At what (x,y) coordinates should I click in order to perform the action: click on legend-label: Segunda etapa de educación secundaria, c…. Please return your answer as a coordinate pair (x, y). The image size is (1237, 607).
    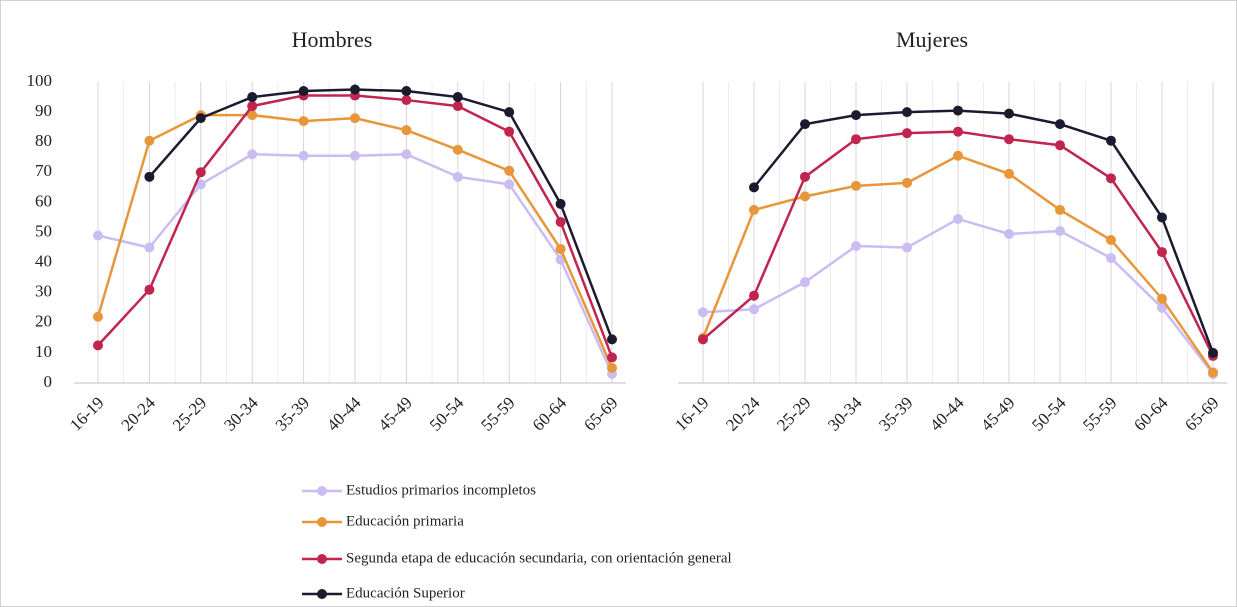
    Looking at the image, I should click on (539, 558).